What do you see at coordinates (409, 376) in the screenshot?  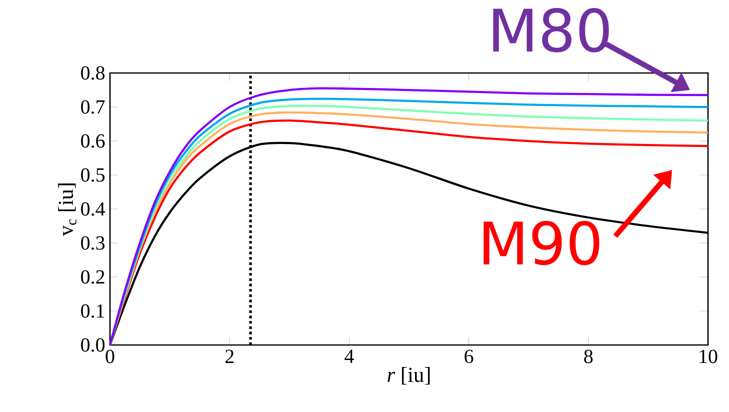 I see `x-axis-title: r [iu]` at bounding box center [409, 376].